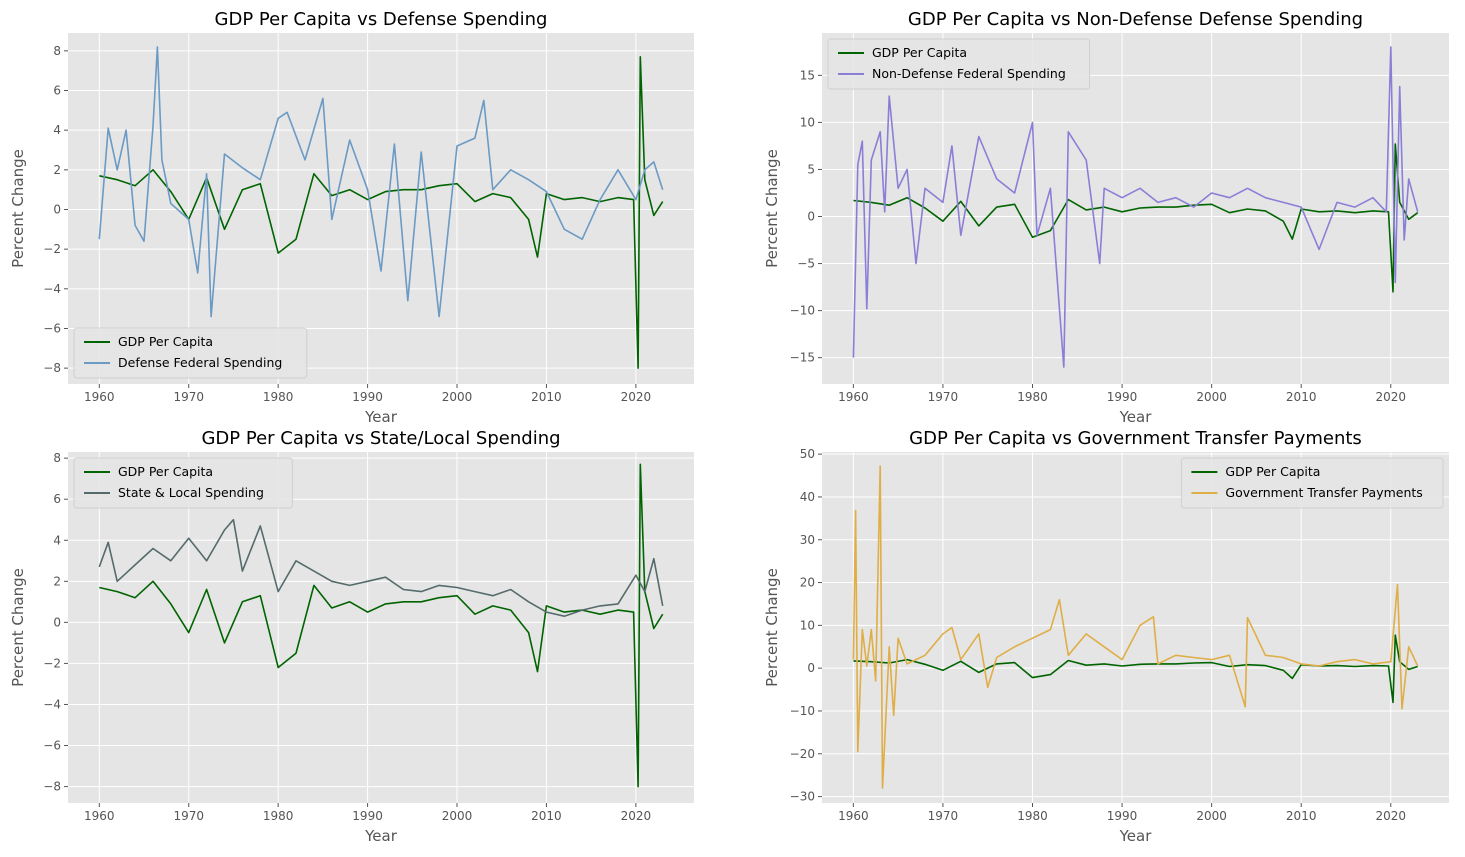  I want to click on legend: GDP Per Capita Defense Federal Spending, so click(190, 353).